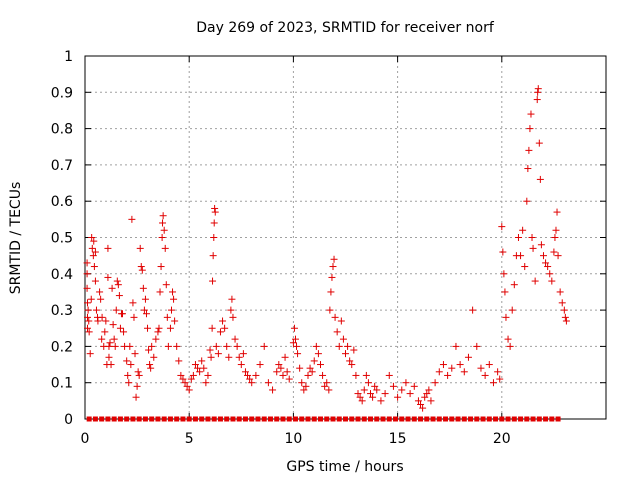 The width and height of the screenshot is (640, 480). What do you see at coordinates (62, 347) in the screenshot?
I see `y-tick-label-0.2: 0.2` at bounding box center [62, 347].